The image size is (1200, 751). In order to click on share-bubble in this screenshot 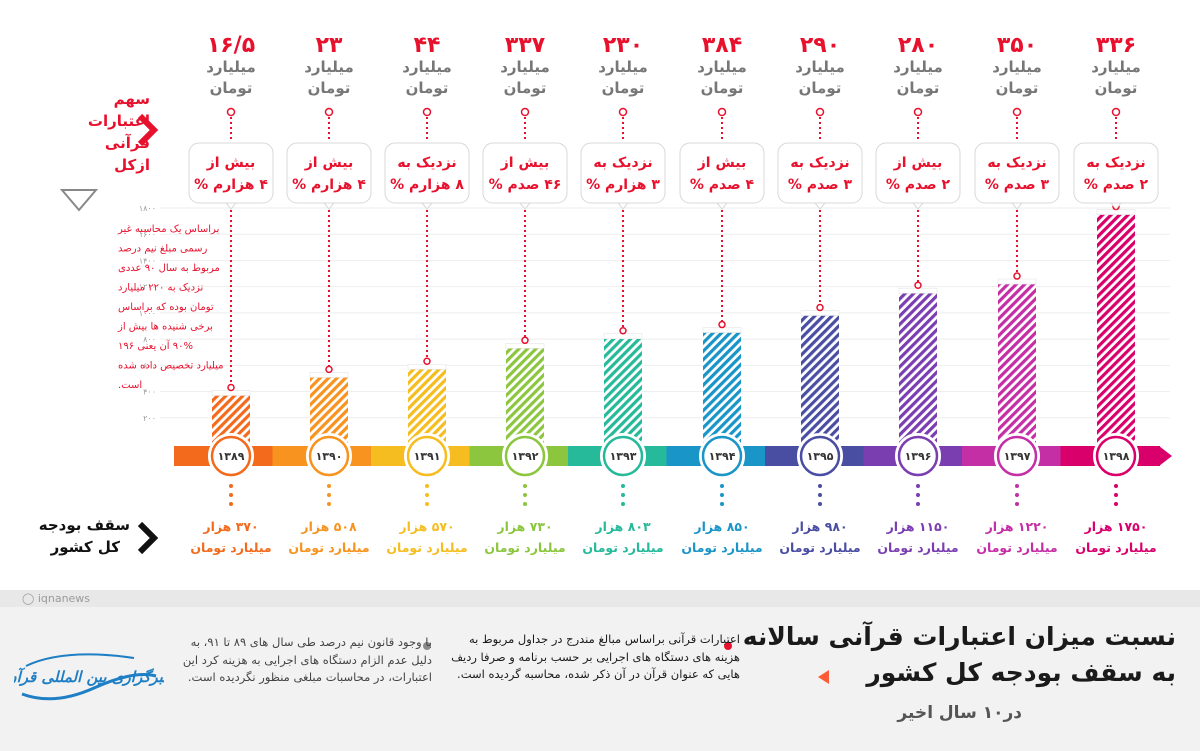, I will do `click(623, 173)`.